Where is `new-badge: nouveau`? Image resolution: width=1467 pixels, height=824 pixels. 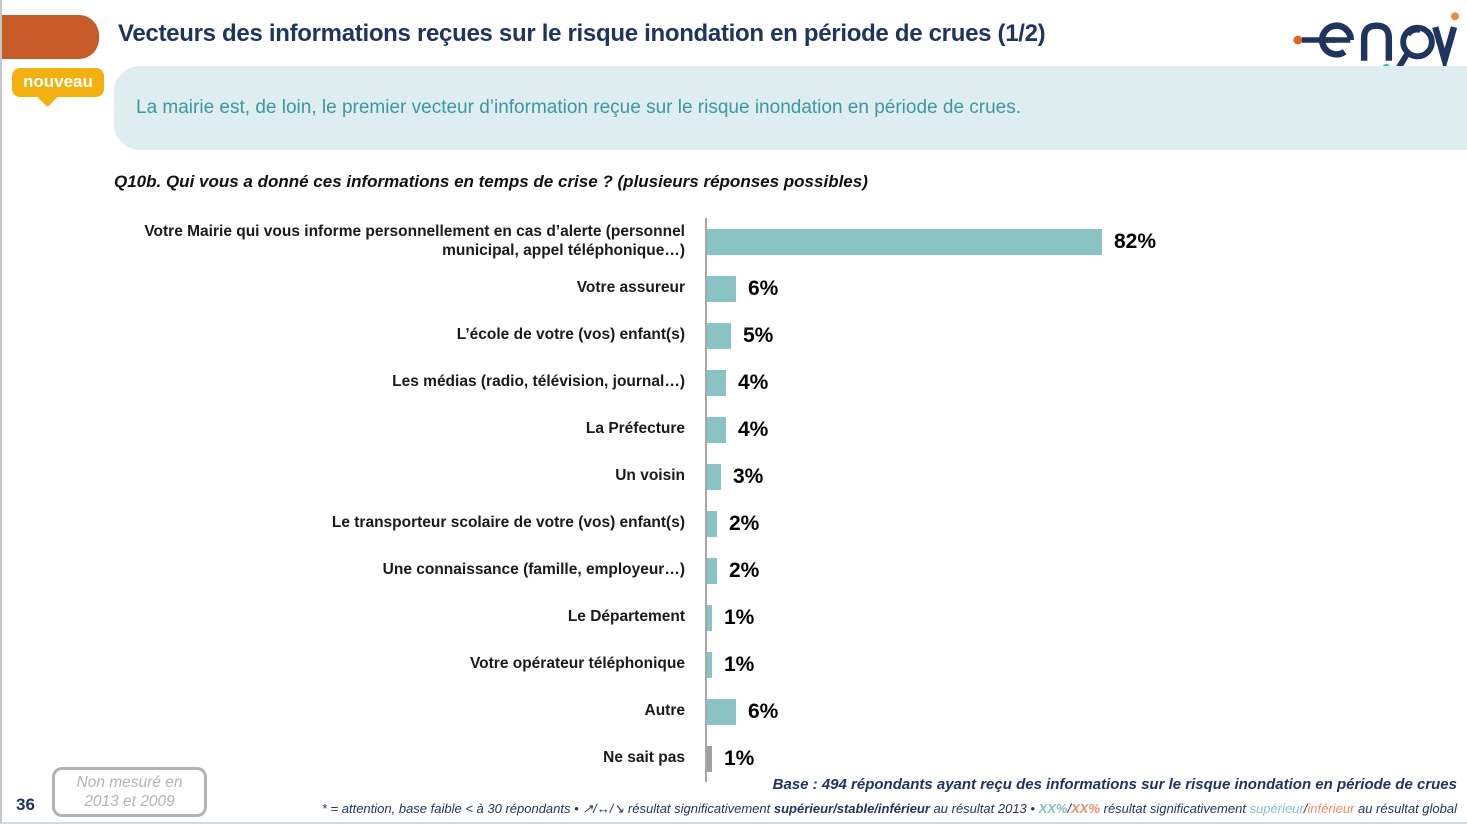 new-badge: nouveau is located at coordinates (58, 88).